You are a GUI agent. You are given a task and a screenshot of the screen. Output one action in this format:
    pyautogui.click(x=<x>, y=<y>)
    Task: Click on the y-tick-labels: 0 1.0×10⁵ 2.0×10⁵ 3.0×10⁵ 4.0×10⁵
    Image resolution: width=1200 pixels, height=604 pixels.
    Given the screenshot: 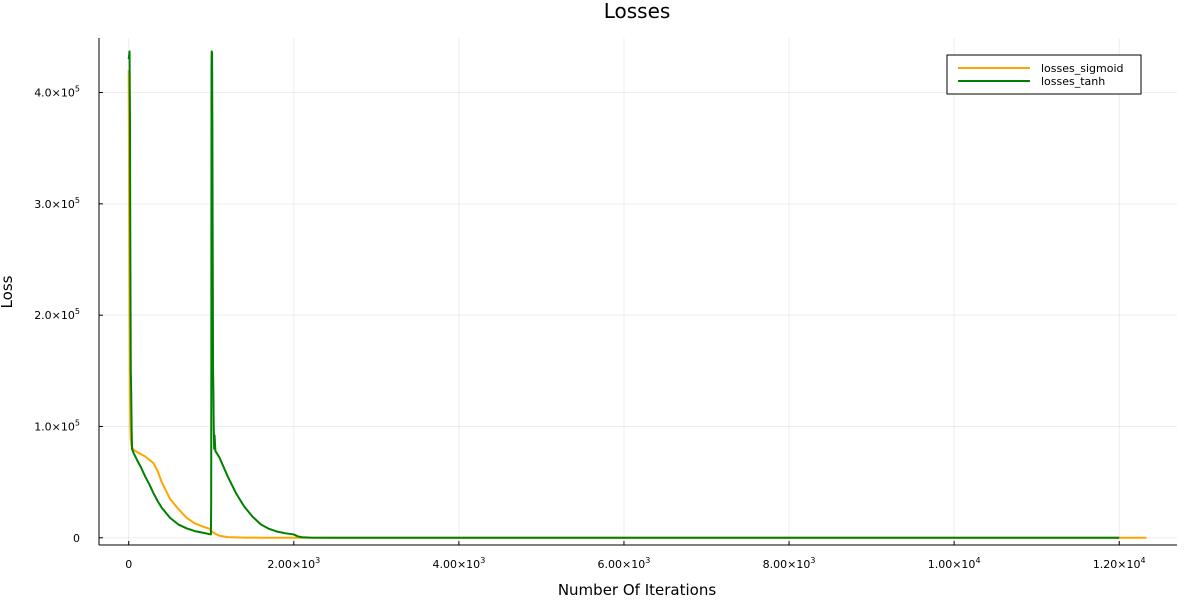 What is the action you would take?
    pyautogui.click(x=57, y=315)
    